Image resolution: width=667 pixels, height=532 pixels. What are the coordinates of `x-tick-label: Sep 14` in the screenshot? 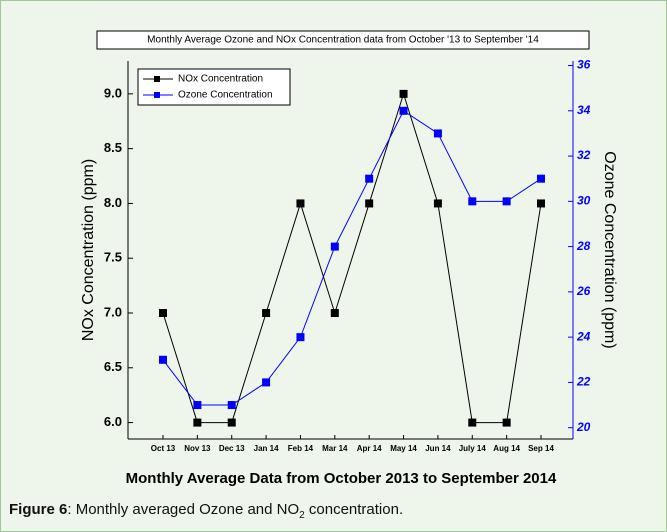 It's located at (541, 448).